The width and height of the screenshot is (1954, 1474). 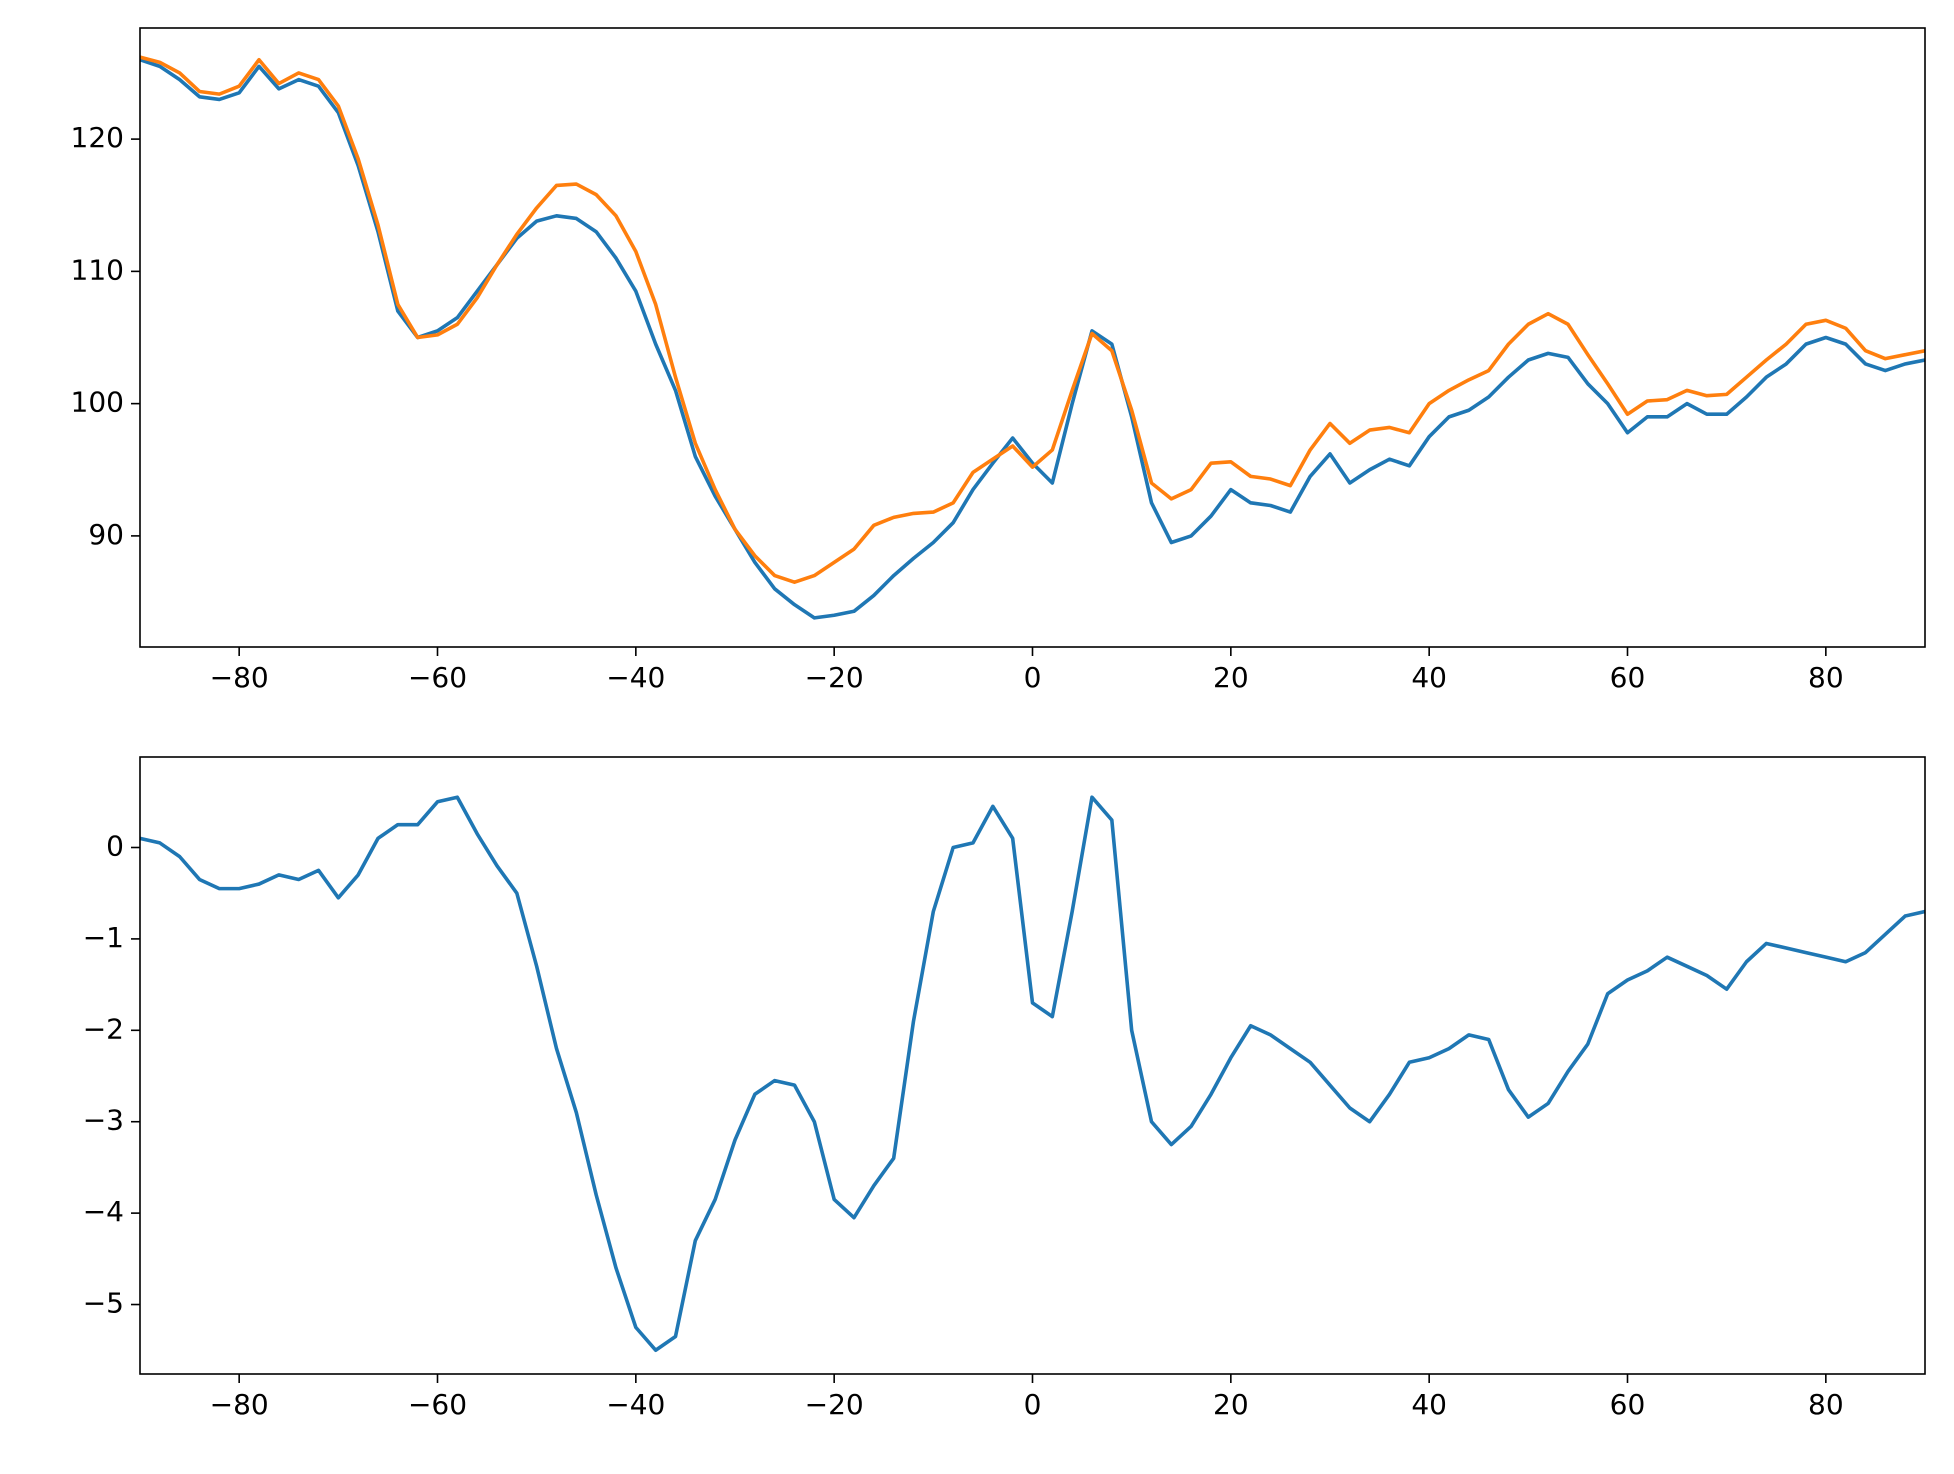 I want to click on y-tick-label: 110, so click(x=97, y=269).